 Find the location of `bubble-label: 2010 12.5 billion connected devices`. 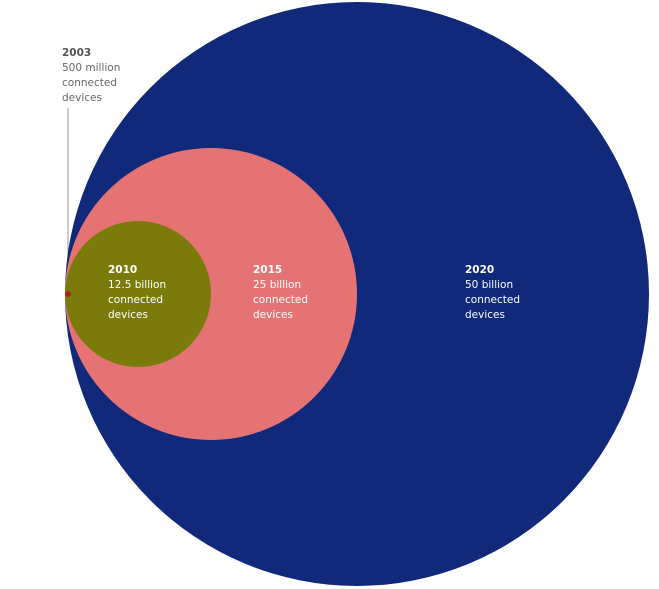

bubble-label: 2010 12.5 billion connected devices is located at coordinates (139, 293).